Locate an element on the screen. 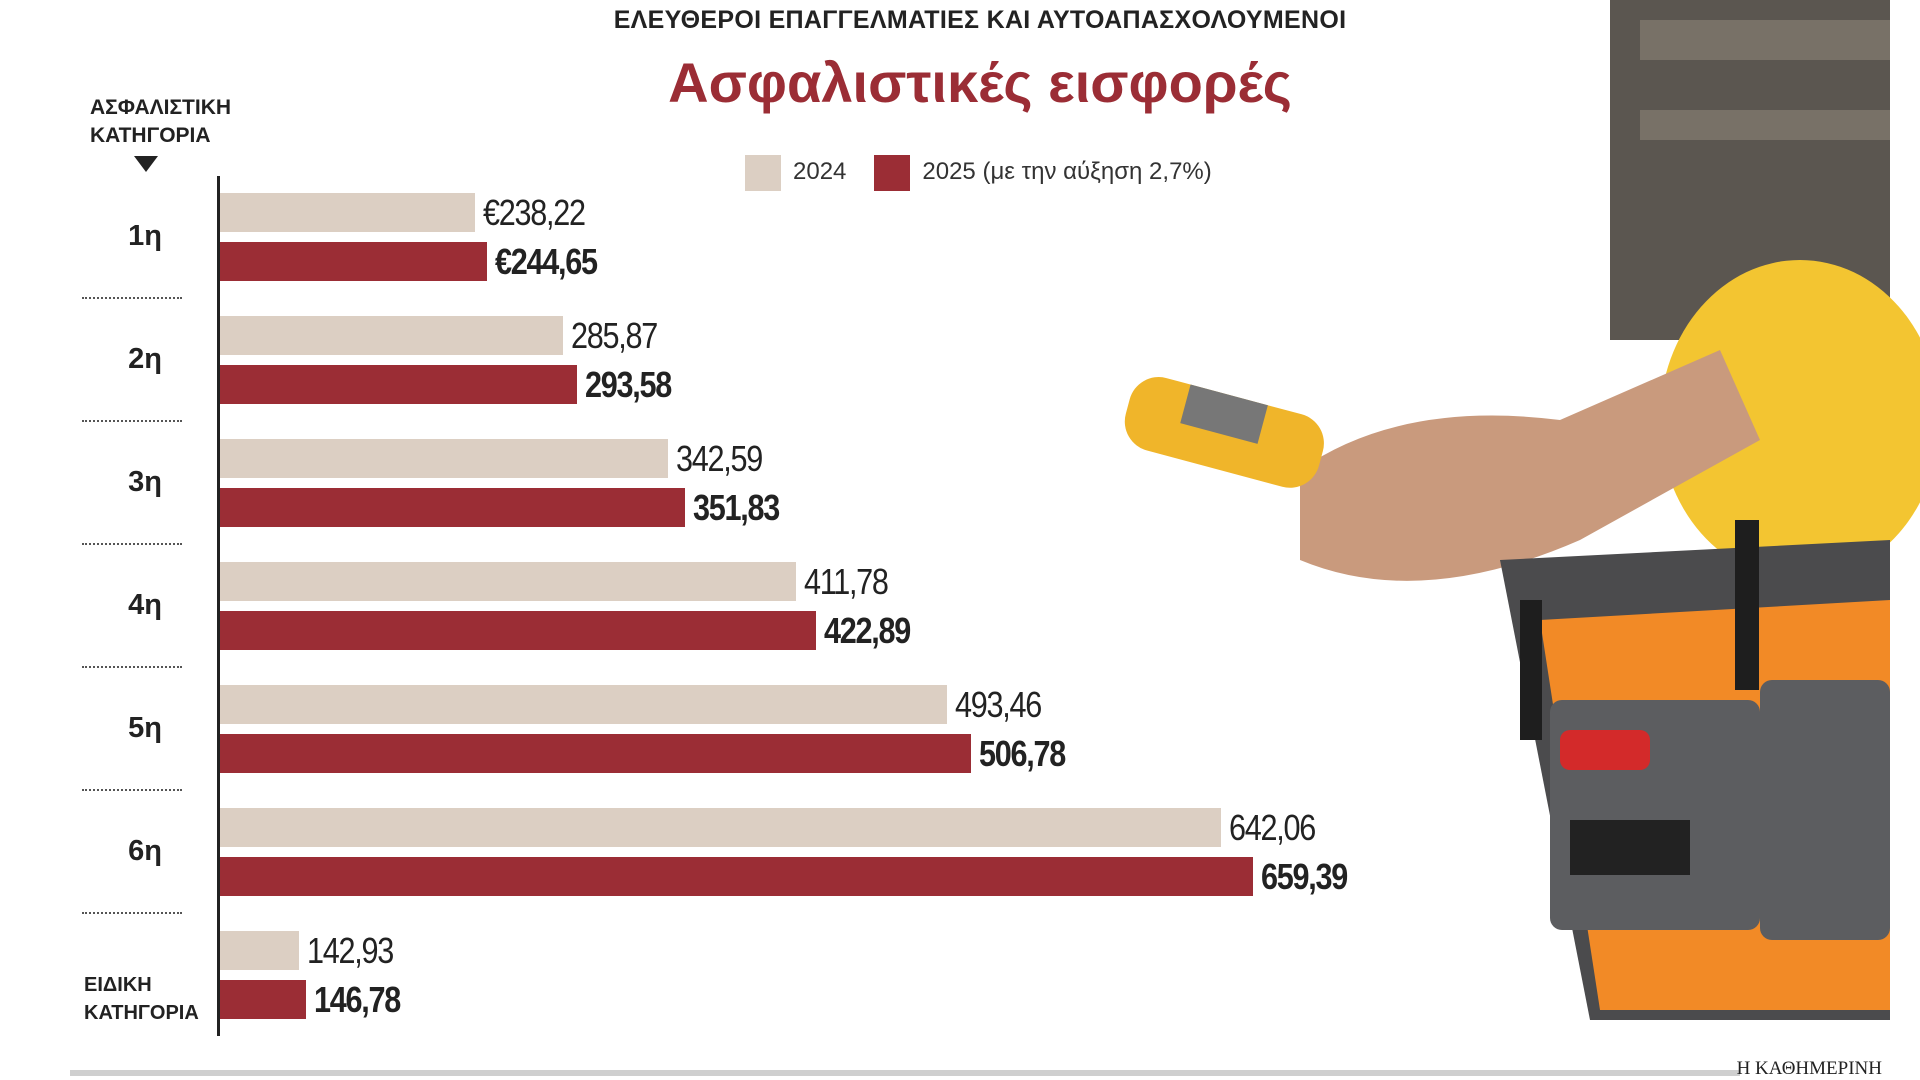  arm is located at coordinates (1530, 465).